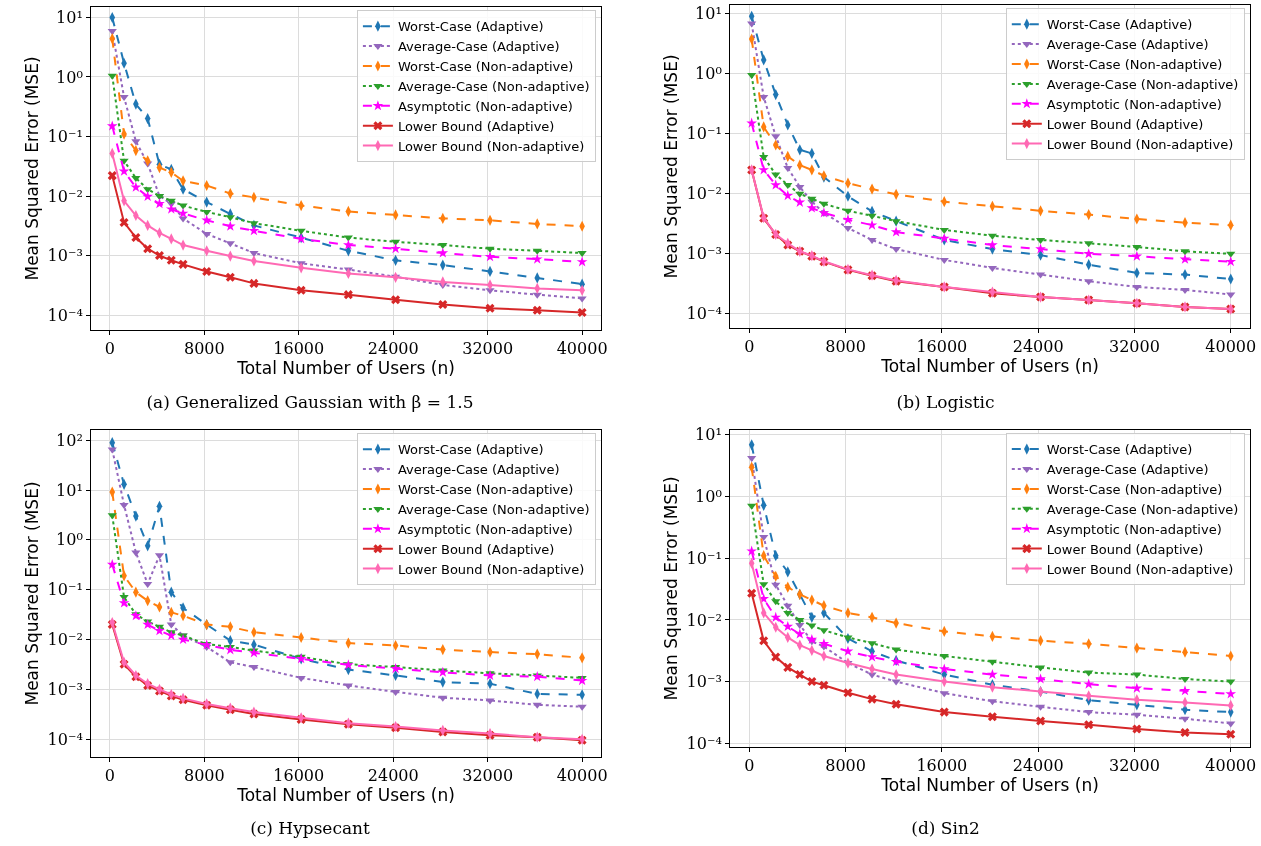 This screenshot has height=846, width=1261. Describe the element at coordinates (310, 828) in the screenshot. I see `text: (c) Hypsecant` at that location.